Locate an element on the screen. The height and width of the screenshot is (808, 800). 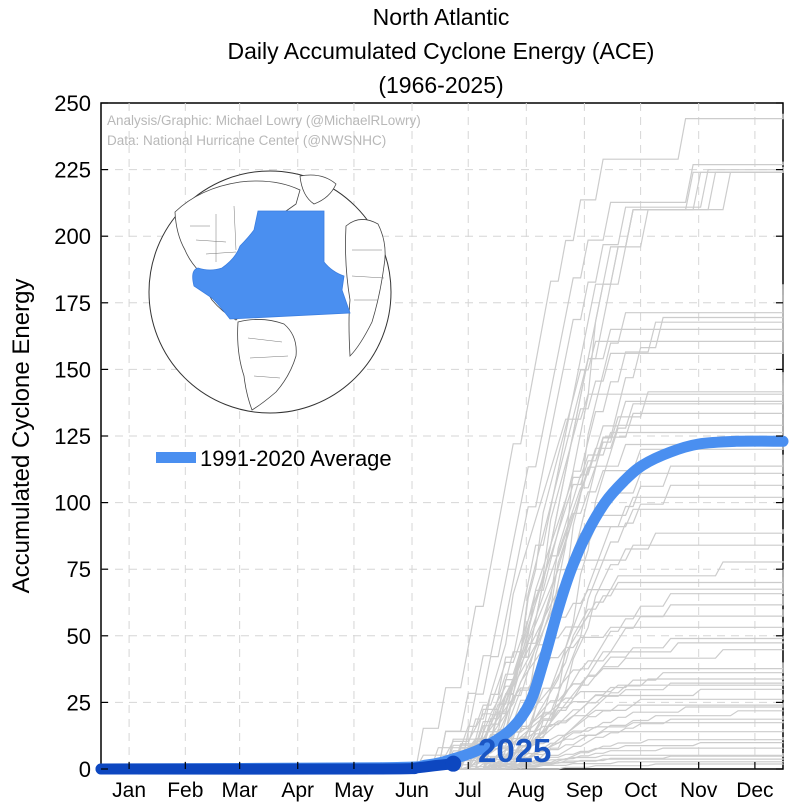
y-tick-label: 125 is located at coordinates (72, 436).